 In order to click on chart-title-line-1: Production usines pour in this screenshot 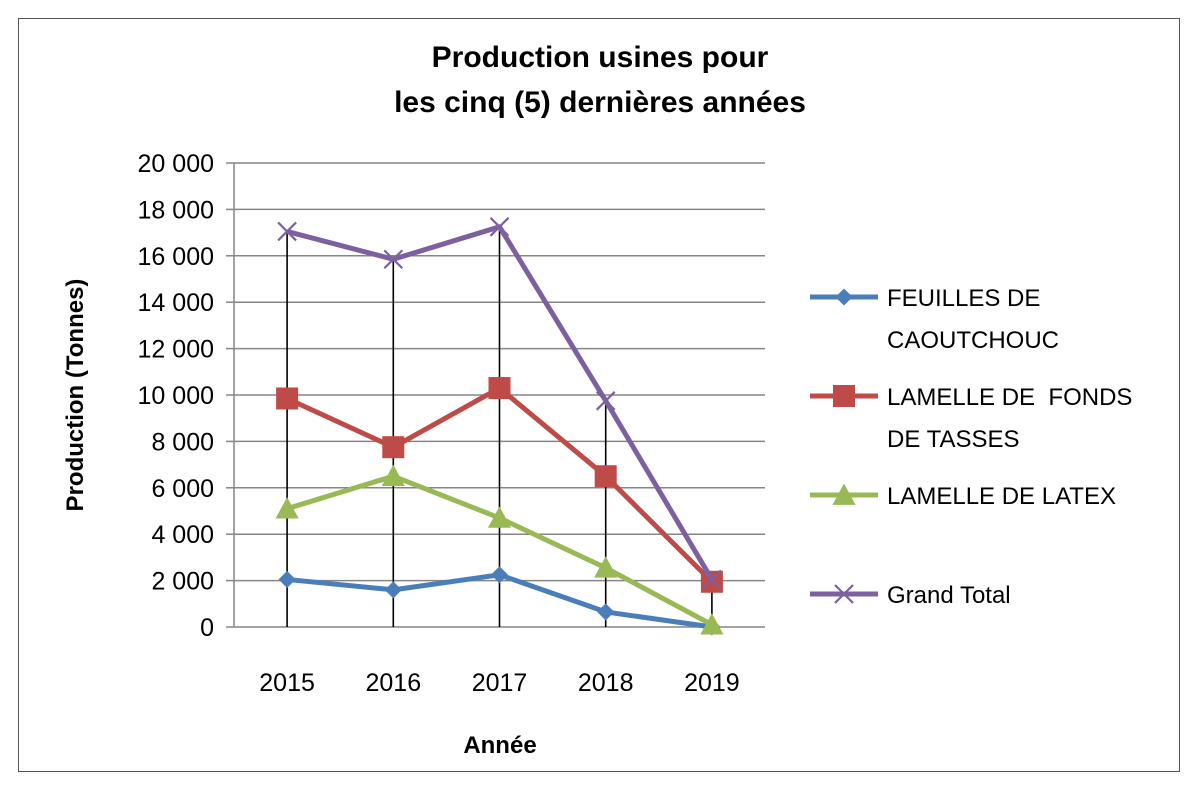, I will do `click(600, 57)`.